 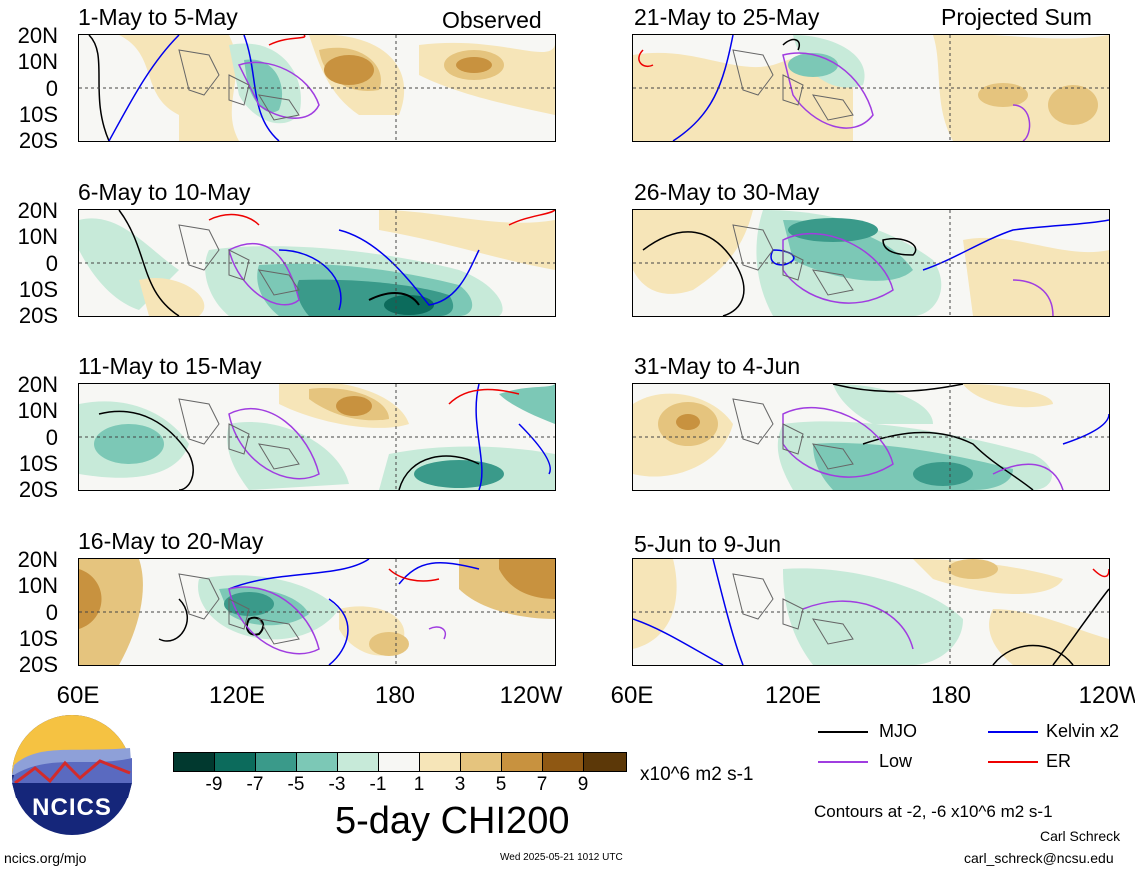 I want to click on email: carl_schreck@ncsu.edu, so click(x=1039, y=858).